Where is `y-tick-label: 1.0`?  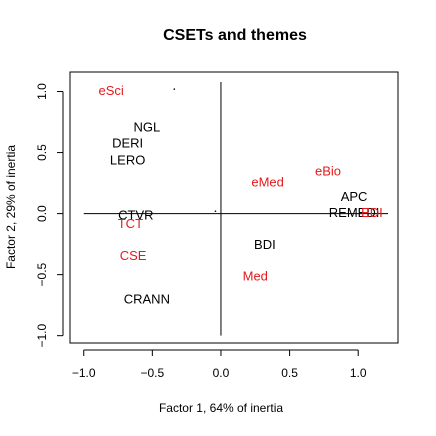
y-tick-label: 1.0 is located at coordinates (42, 91).